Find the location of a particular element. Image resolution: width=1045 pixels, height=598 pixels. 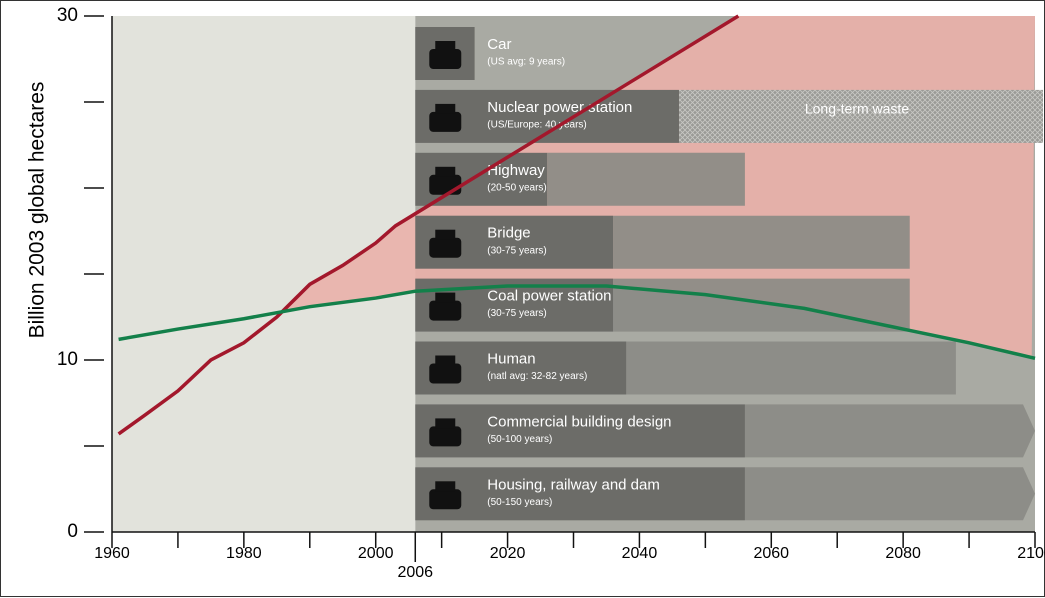

lifetime-name: Bridge is located at coordinates (508, 233).